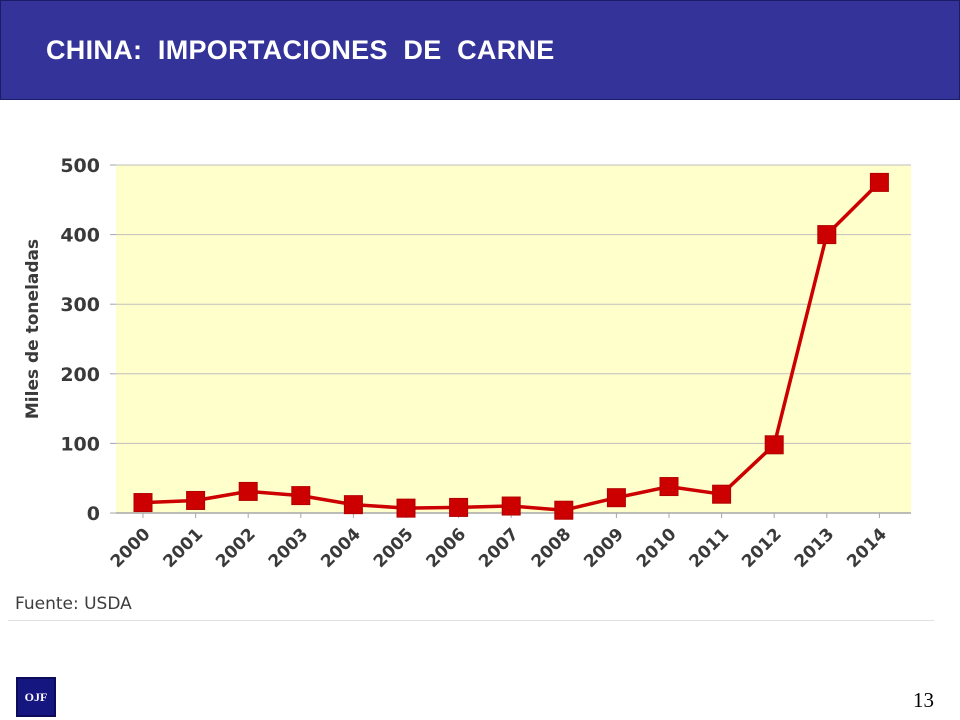 This screenshot has height=720, width=960. What do you see at coordinates (80, 236) in the screenshot?
I see `y-tick-label: 400` at bounding box center [80, 236].